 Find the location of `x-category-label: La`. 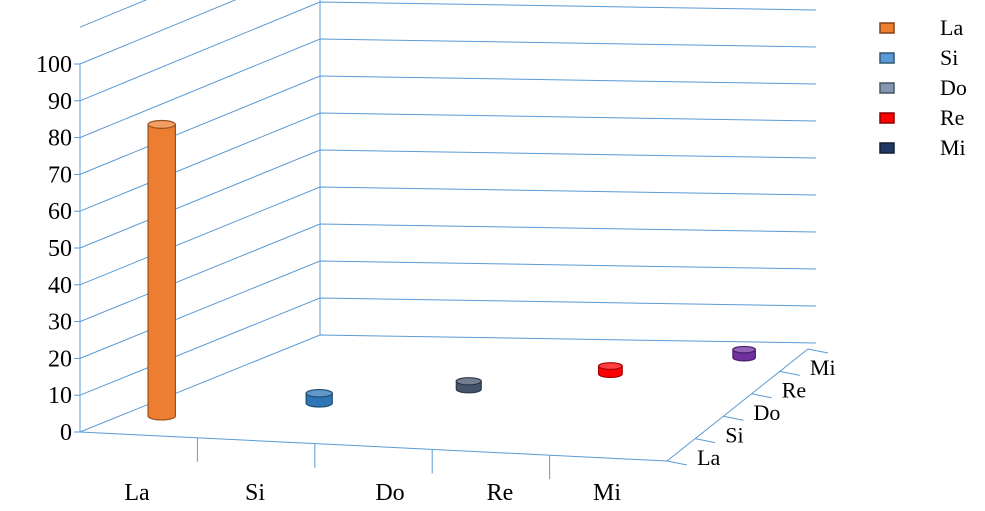

x-category-label: La is located at coordinates (137, 493).